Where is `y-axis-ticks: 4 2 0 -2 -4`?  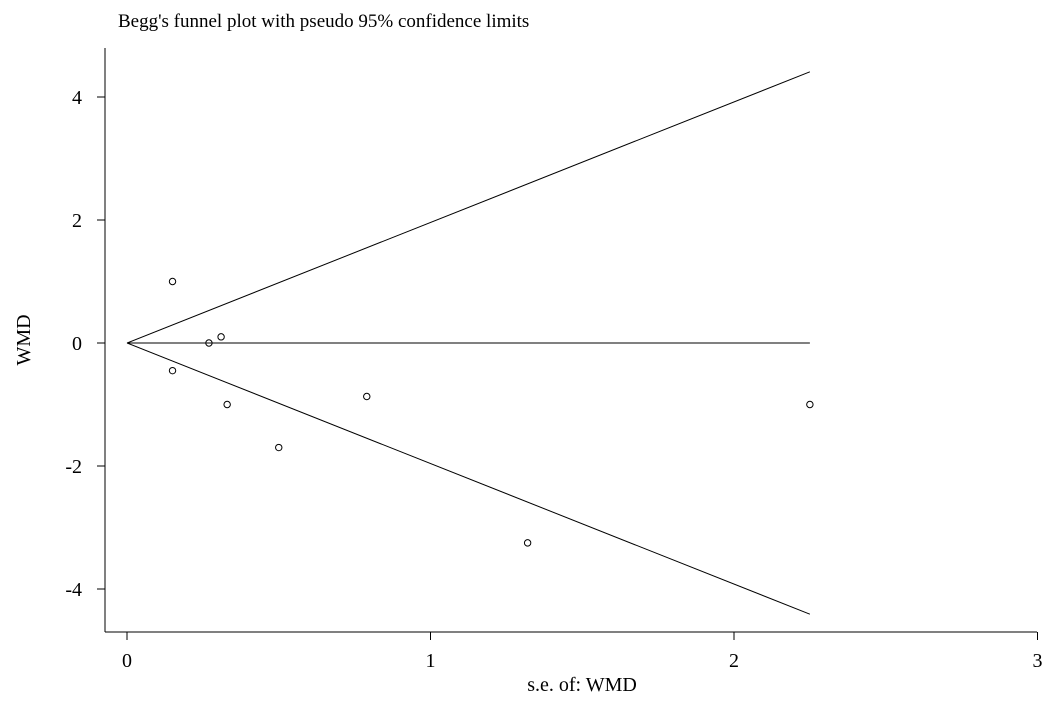
y-axis-ticks: 4 2 0 -2 -4 is located at coordinates (85, 344).